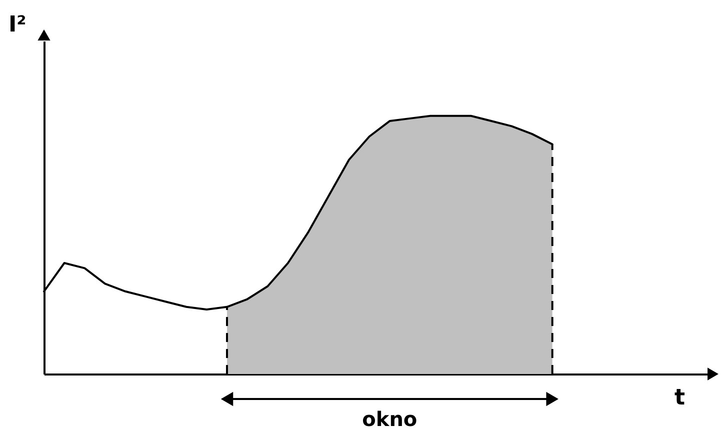 Image resolution: width=722 pixels, height=438 pixels. What do you see at coordinates (390, 419) in the screenshot?
I see `text: okno` at bounding box center [390, 419].